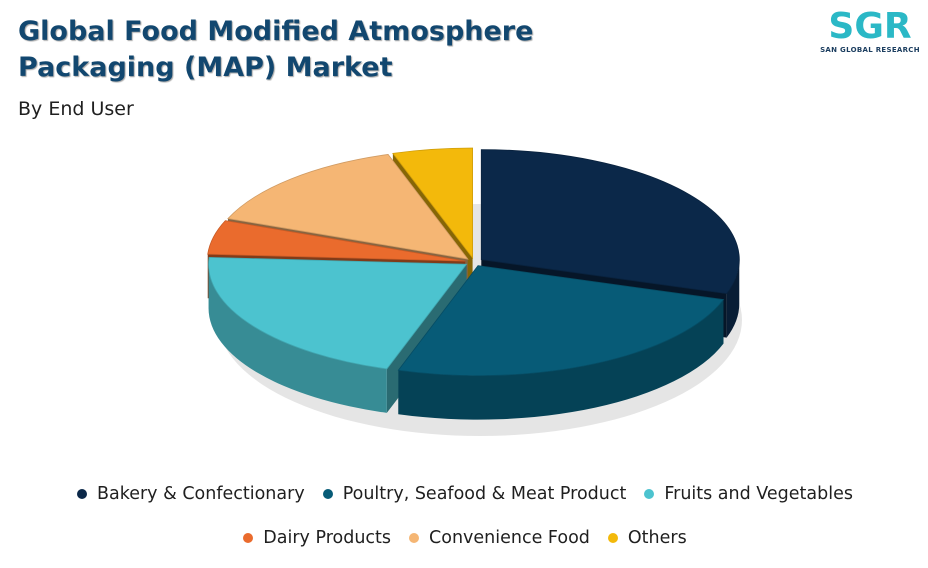 The width and height of the screenshot is (928, 568). What do you see at coordinates (348, 207) in the screenshot?
I see `pie-slice-convenience-food` at bounding box center [348, 207].